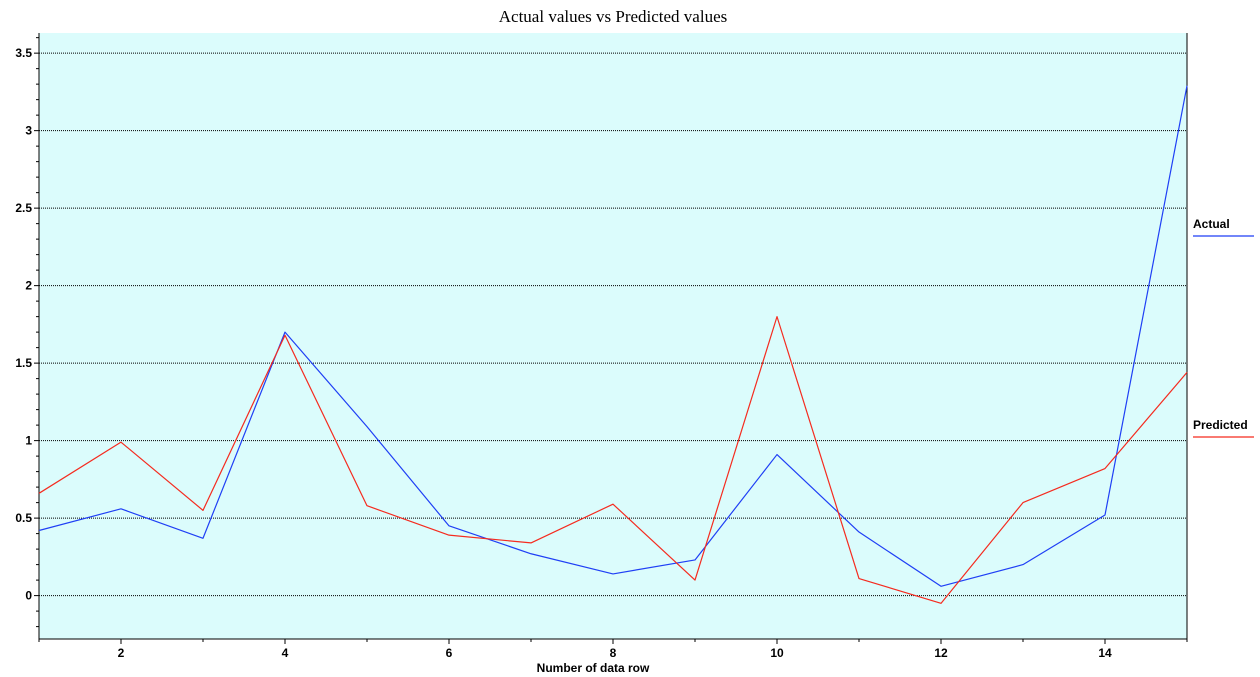  I want to click on y-tick-label: 0, so click(28, 596).